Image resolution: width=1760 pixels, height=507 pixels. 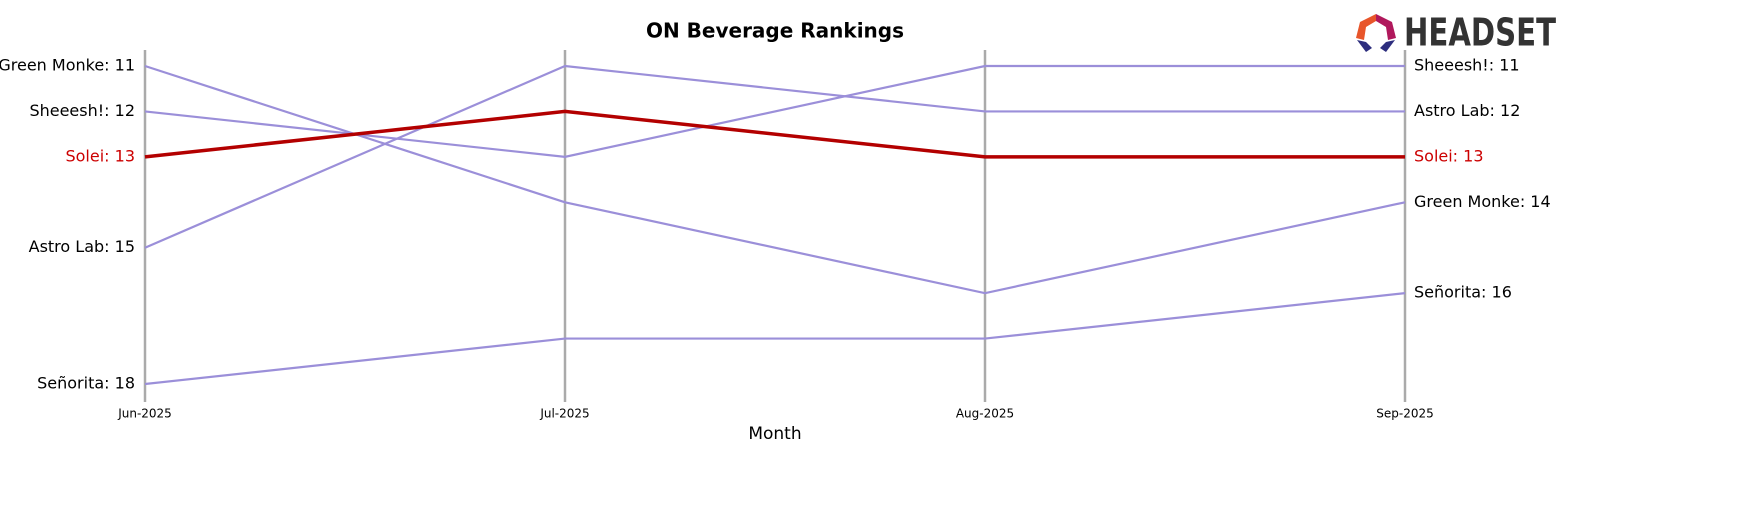 I want to click on series-label: Señorita: 16, so click(x=1463, y=292).